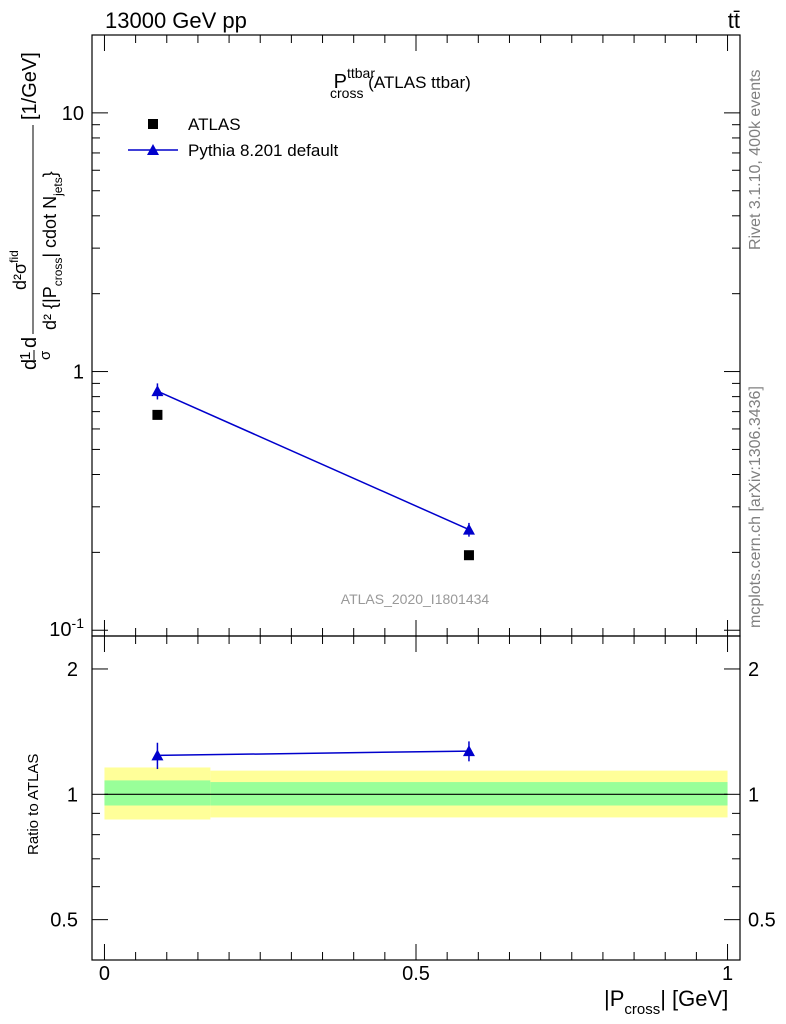  Describe the element at coordinates (66, 628) in the screenshot. I see `main-y-tick-label: 10-1` at that location.